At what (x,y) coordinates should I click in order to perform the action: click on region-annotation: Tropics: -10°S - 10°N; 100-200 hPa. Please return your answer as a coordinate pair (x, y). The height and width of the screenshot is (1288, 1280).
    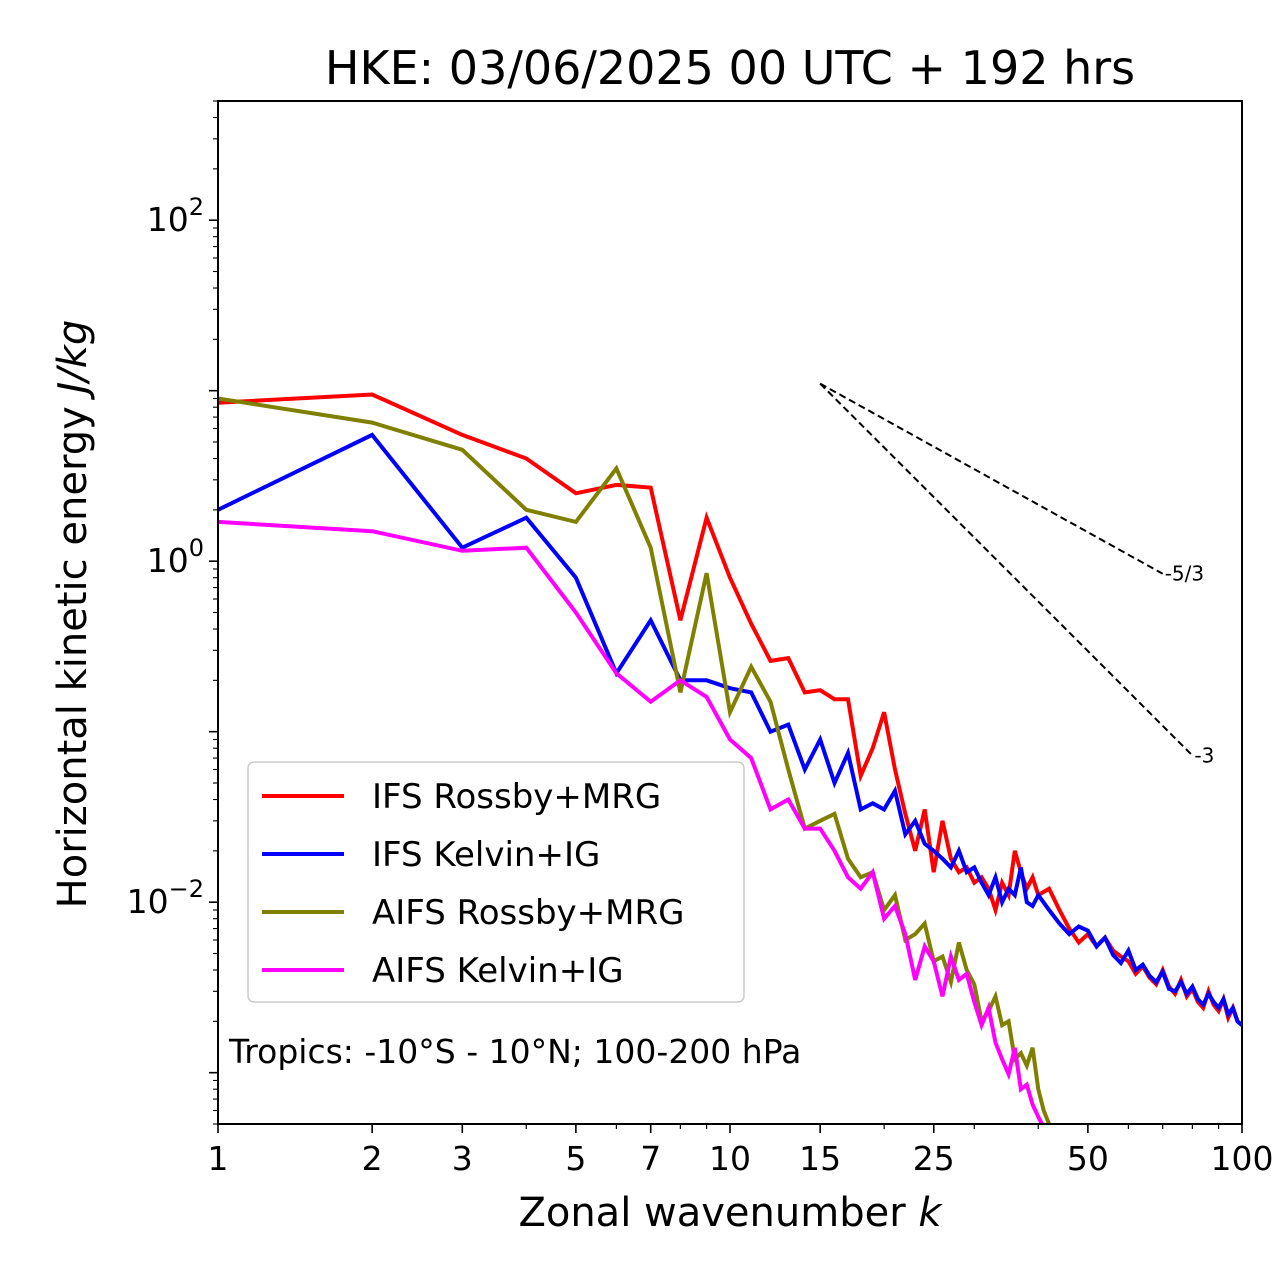
    Looking at the image, I should click on (514, 1051).